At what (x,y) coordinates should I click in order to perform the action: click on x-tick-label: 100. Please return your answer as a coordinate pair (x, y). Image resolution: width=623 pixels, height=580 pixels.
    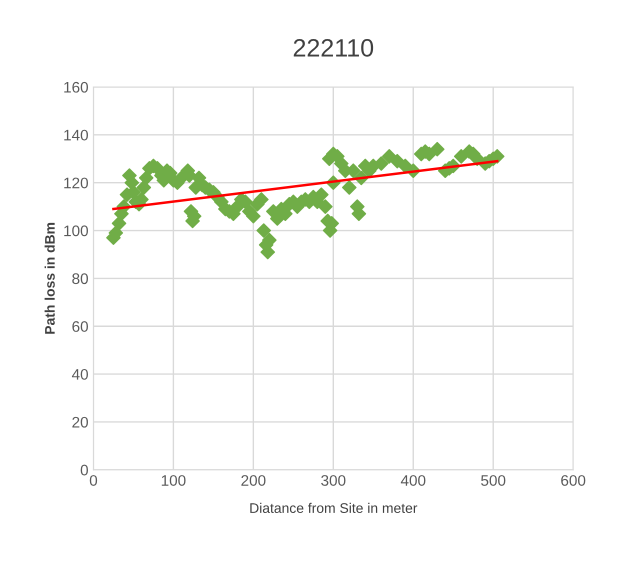
    Looking at the image, I should click on (174, 480).